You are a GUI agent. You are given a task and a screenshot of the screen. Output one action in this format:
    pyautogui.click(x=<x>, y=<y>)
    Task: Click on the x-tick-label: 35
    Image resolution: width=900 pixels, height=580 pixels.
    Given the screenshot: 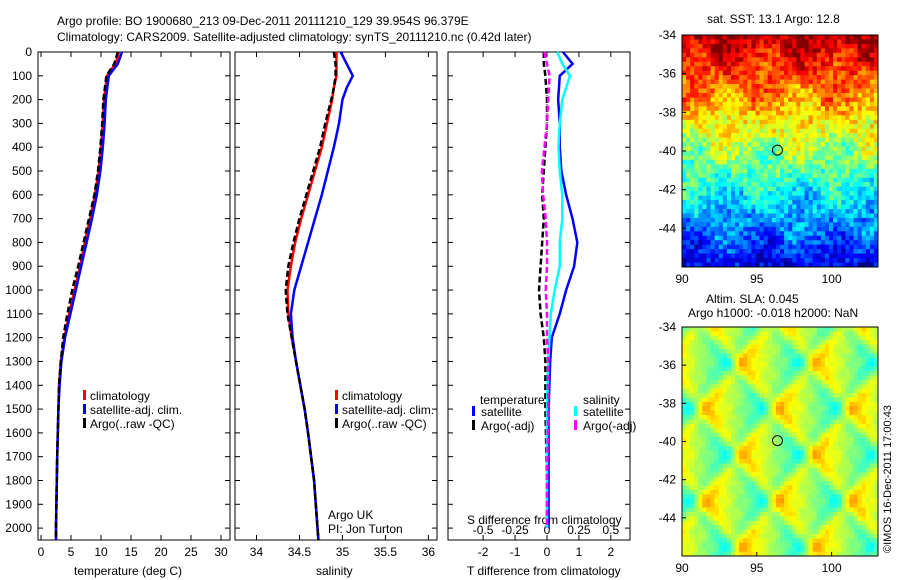 What is the action you would take?
    pyautogui.click(x=343, y=552)
    